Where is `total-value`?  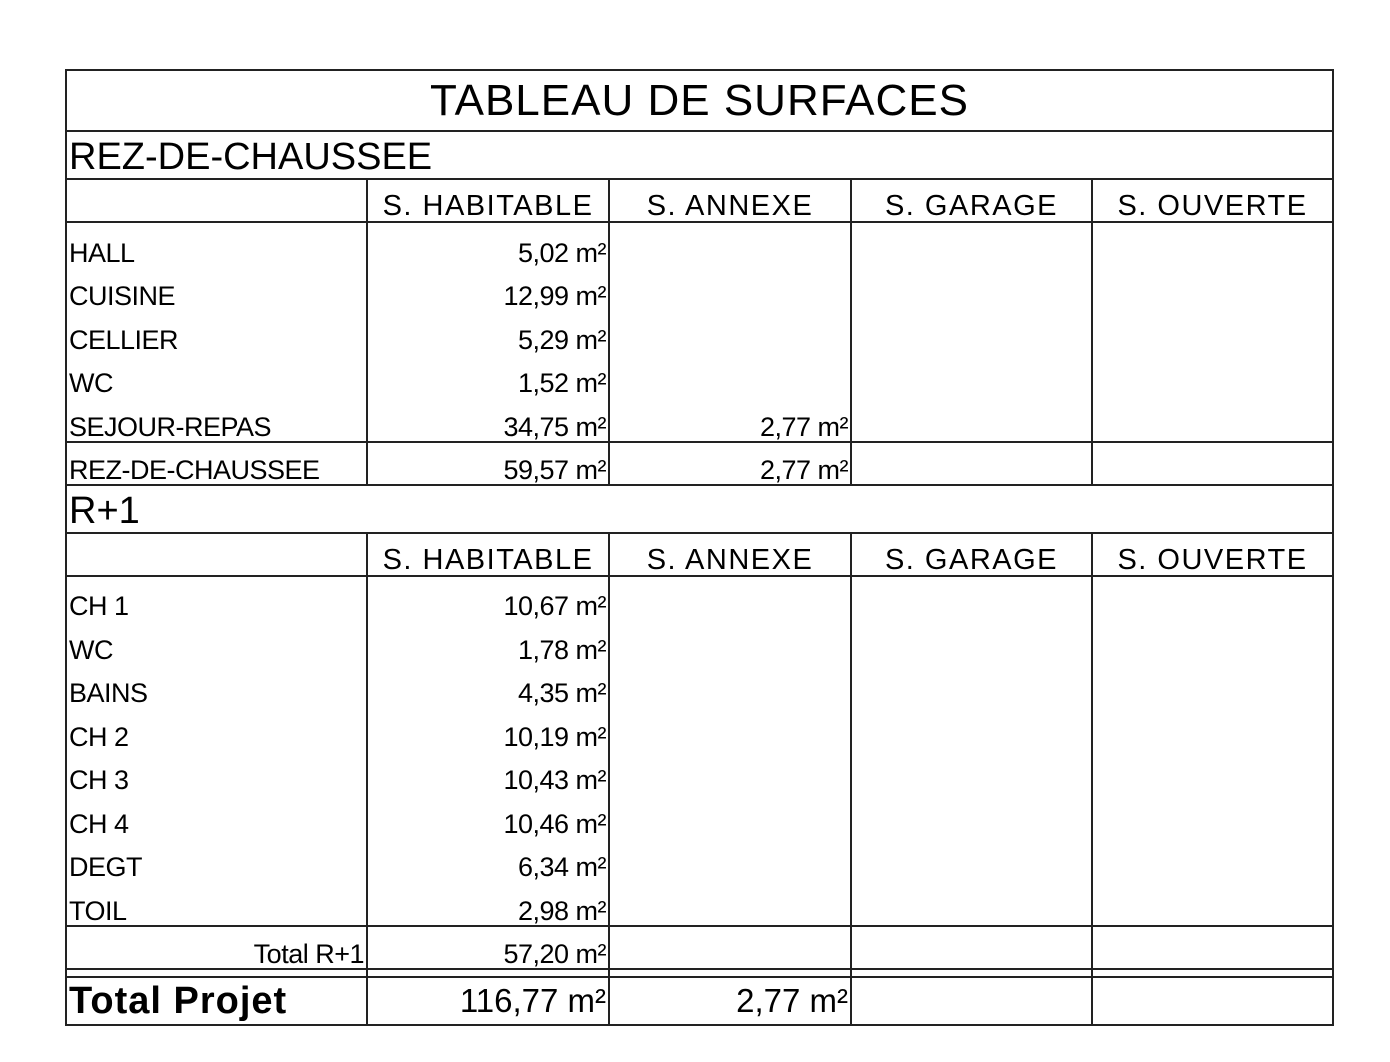
total-value is located at coordinates (971, 1000).